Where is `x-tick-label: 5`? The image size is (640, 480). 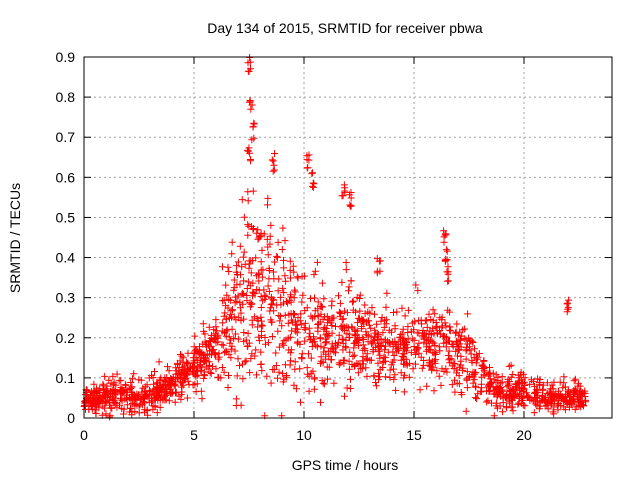
x-tick-label: 5 is located at coordinates (194, 435).